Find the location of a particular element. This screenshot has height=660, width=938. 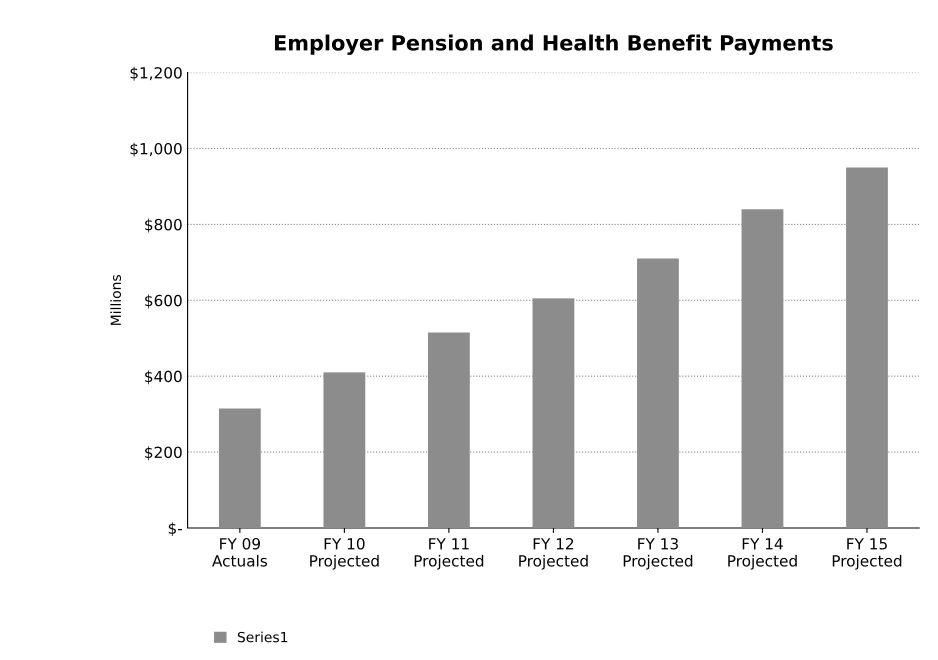

y-tick-label: $1,000 is located at coordinates (156, 149).